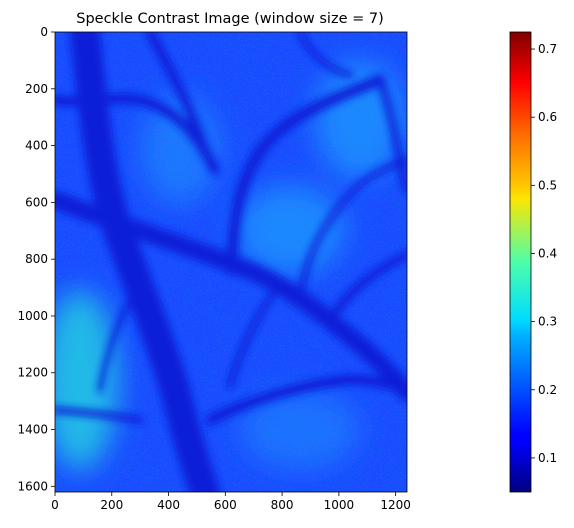  I want to click on colorbar: 0.1 0.2 0.3 0.4 0.5 0.6 0.7, so click(533, 262).